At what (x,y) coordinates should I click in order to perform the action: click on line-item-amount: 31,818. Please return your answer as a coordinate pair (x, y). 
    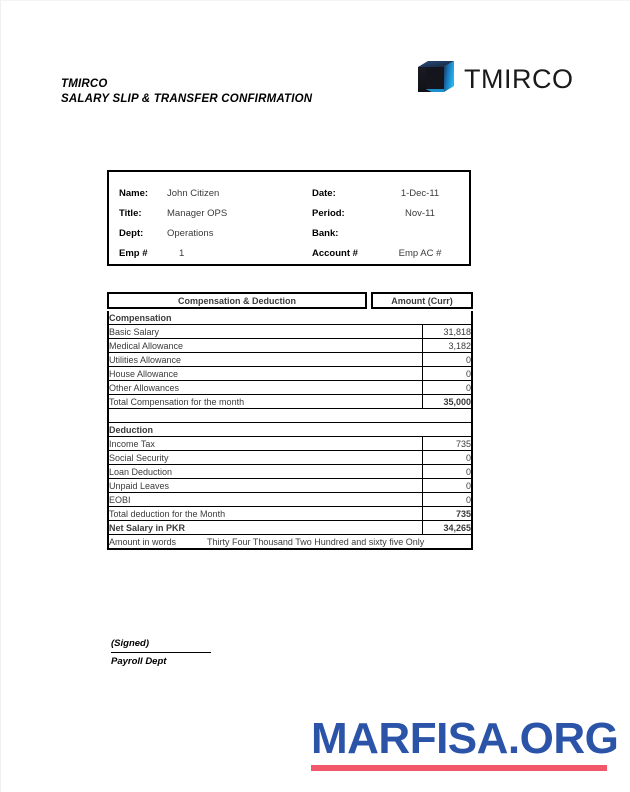
    Looking at the image, I should click on (447, 331).